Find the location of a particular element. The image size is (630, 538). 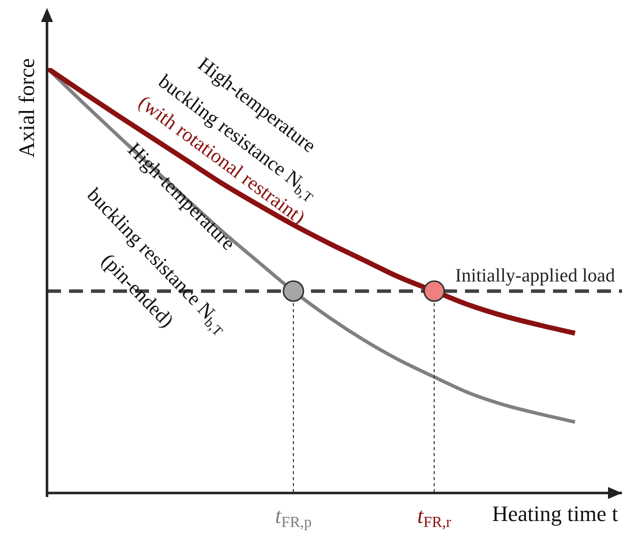

ref-line-label: Initially-applied load is located at coordinates (535, 276).